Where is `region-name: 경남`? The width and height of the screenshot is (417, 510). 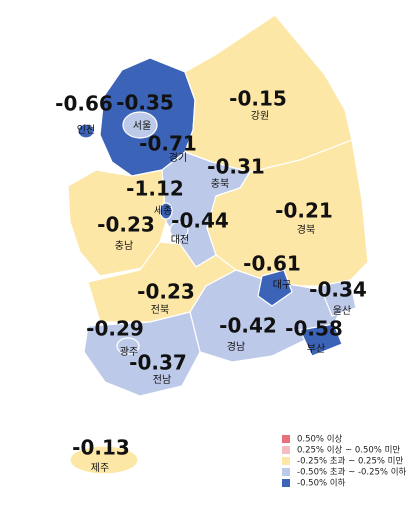
region-name: 경남 is located at coordinates (236, 346).